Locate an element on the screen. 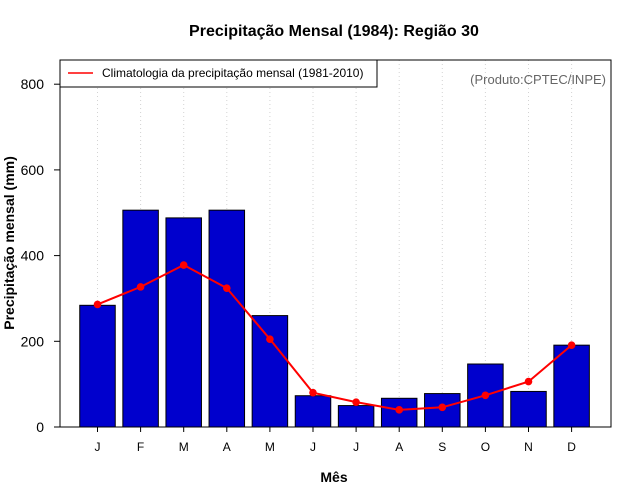 This screenshot has width=640, height=500. y-axis: 0 200 400 600 800 is located at coordinates (40, 255).